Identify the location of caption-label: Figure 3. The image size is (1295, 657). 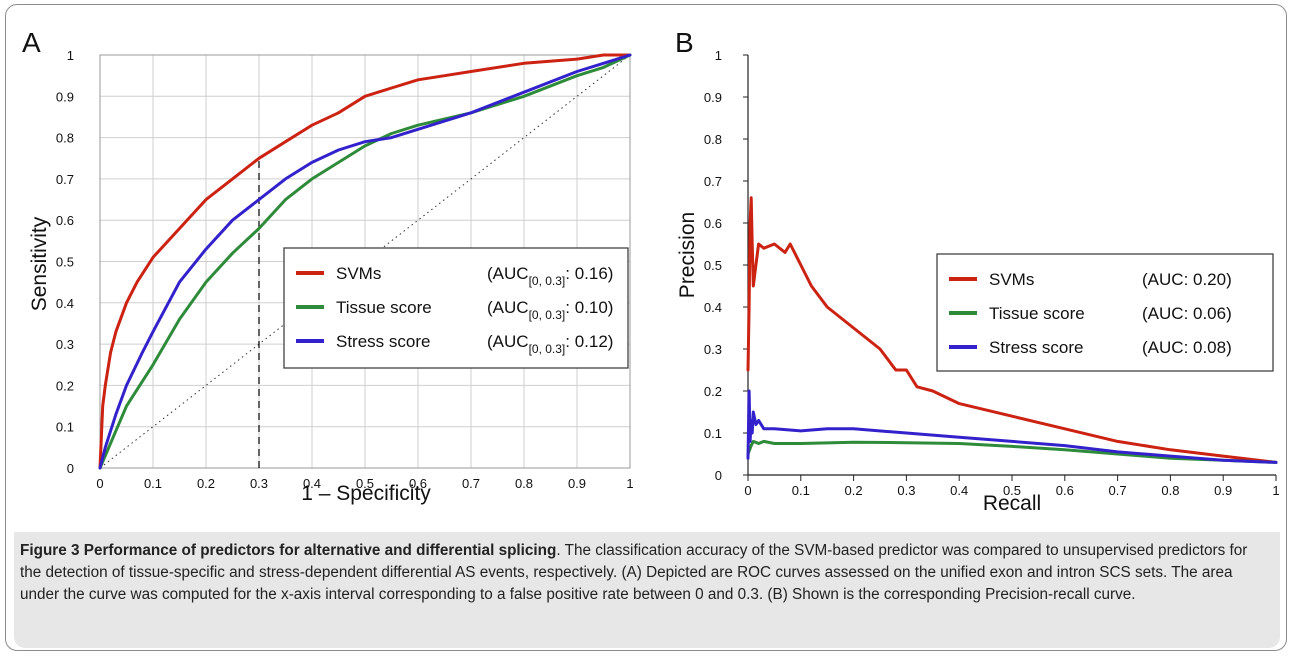
(50, 550).